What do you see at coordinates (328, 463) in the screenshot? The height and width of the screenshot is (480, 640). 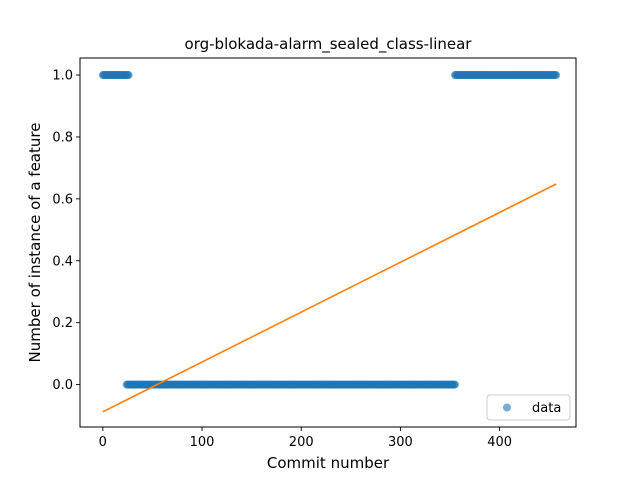 I see `x-axis-label: Commit number` at bounding box center [328, 463].